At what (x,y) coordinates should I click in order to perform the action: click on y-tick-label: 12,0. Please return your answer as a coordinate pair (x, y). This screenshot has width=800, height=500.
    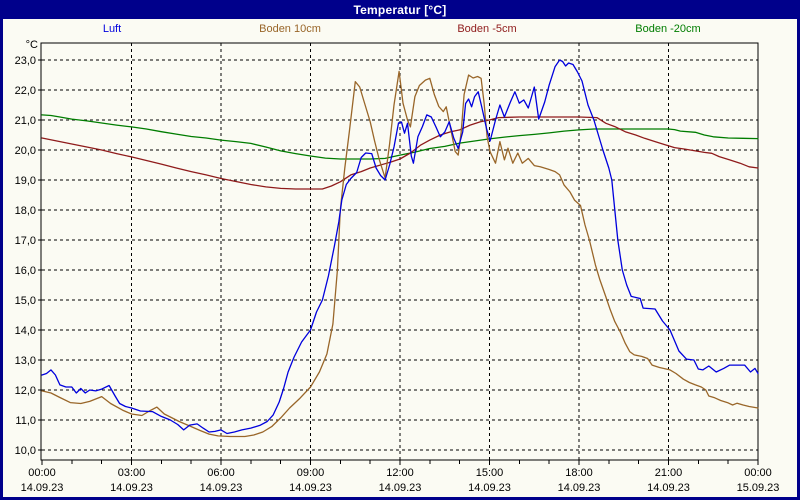
    Looking at the image, I should click on (25, 391).